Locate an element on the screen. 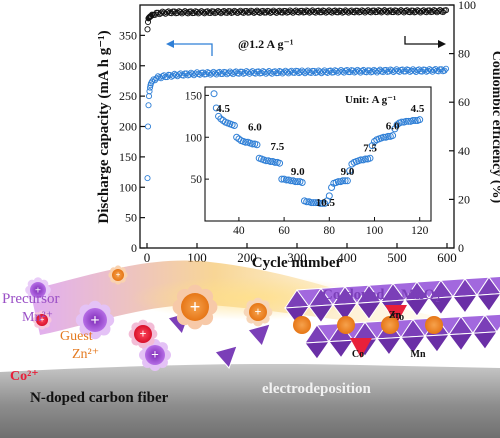 Image resolution: width=500 pixels, height=438 pixels. x-tick-label: 0 is located at coordinates (147, 257).